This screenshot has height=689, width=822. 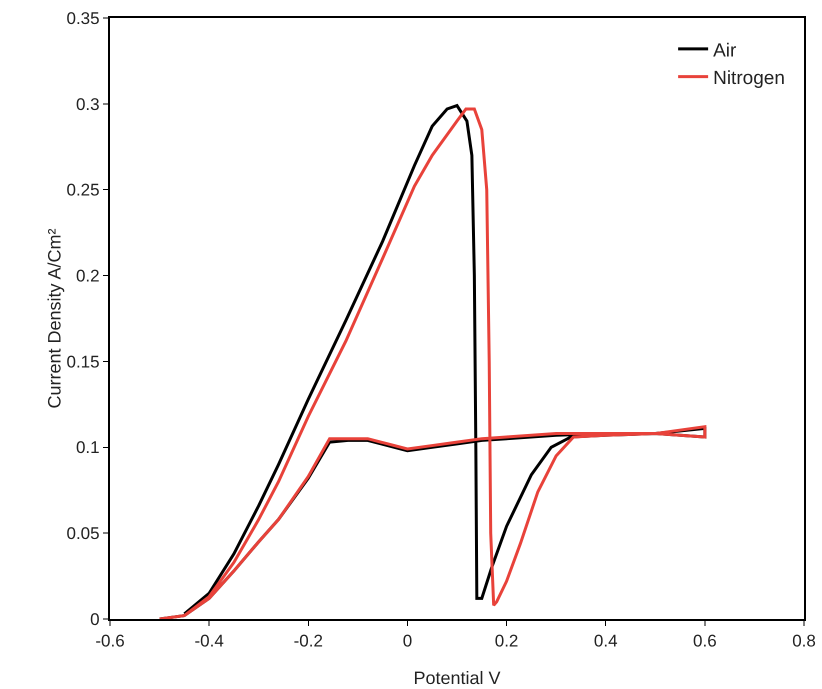 I want to click on y-tick-label: 0.35, so click(x=83, y=18).